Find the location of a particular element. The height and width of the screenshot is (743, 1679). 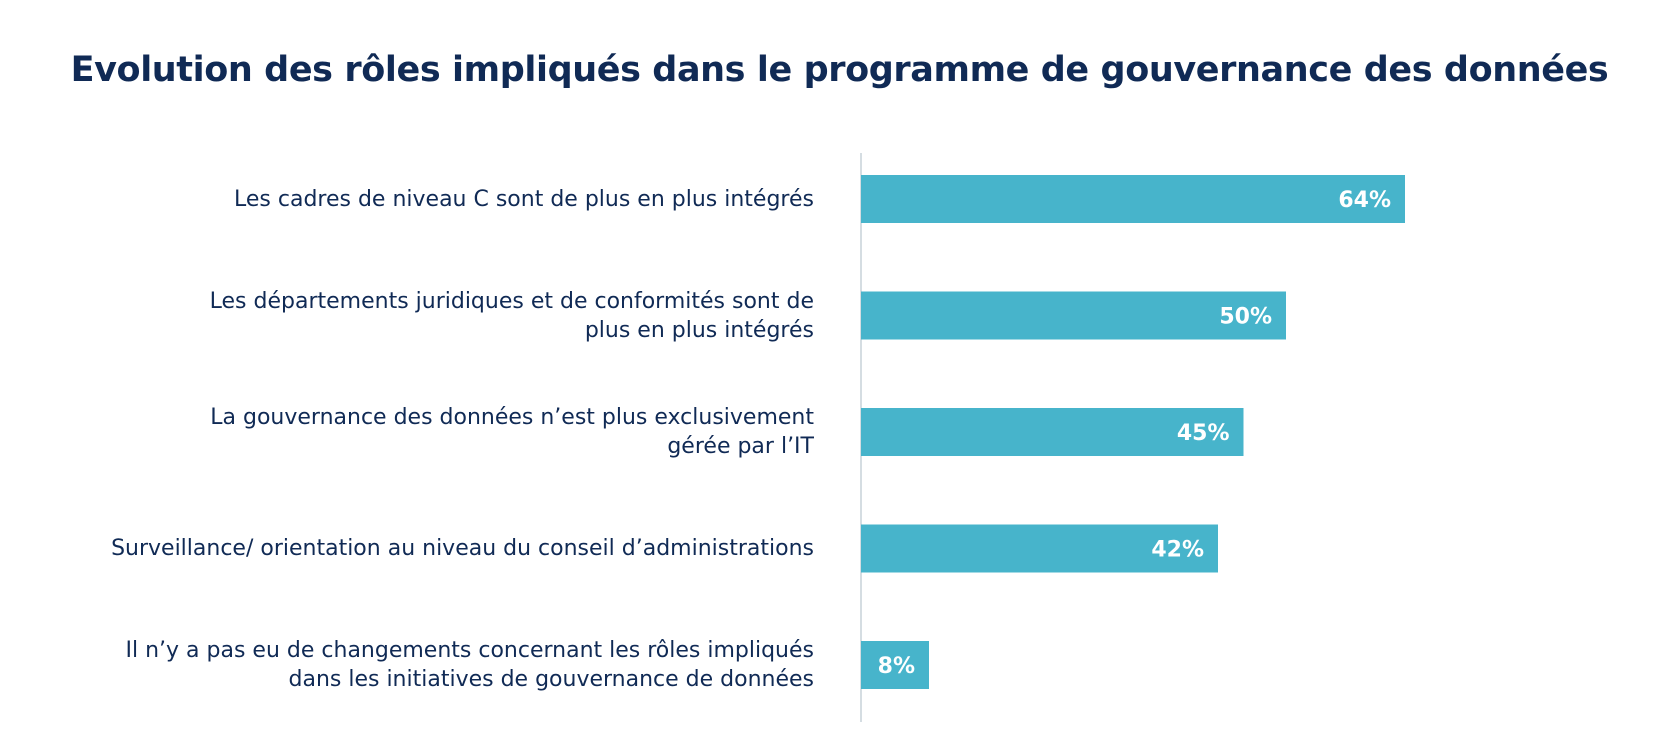

bar-value-label: 50% is located at coordinates (1245, 317).